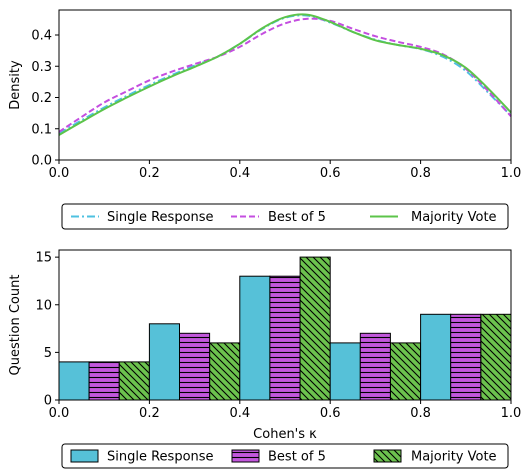 The height and width of the screenshot is (470, 522). I want to click on density-x-tick-label: 1.0, so click(511, 173).